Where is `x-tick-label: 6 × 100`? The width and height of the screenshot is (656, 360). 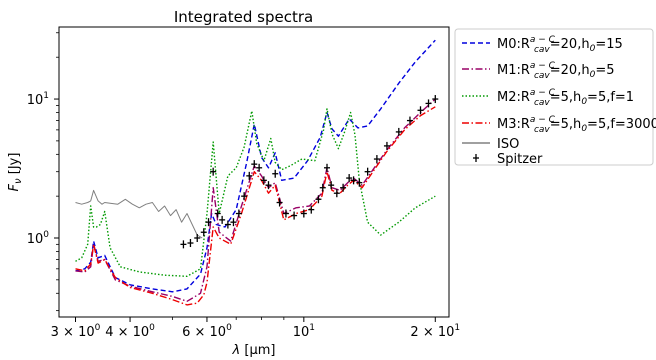
x-tick-label: 6 × 100 is located at coordinates (207, 331).